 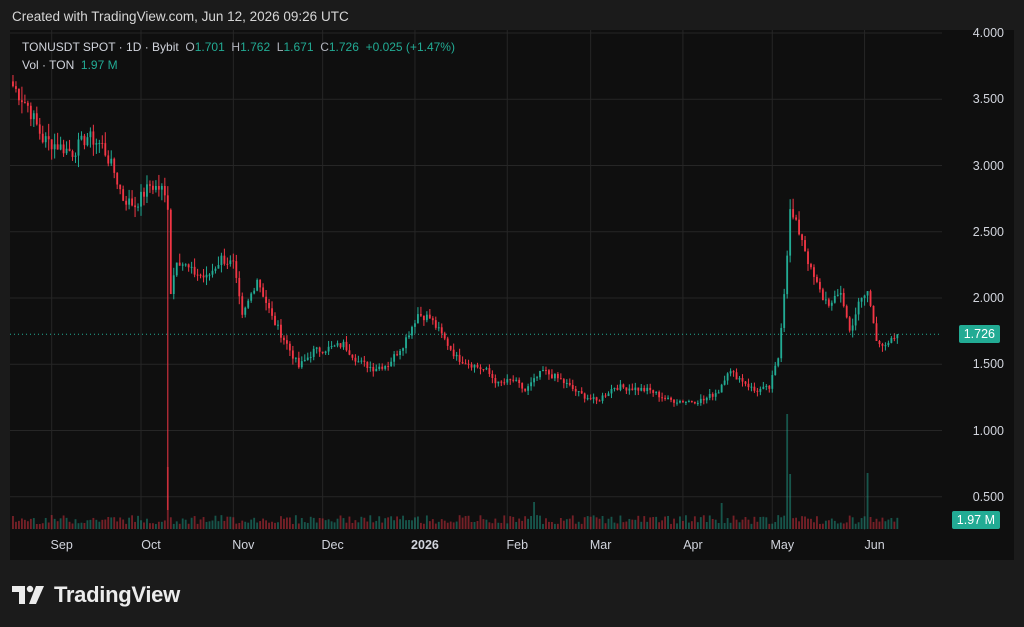 I want to click on symbol-label: TONUSDT SPOT · 1D · Bybit, so click(x=100, y=47).